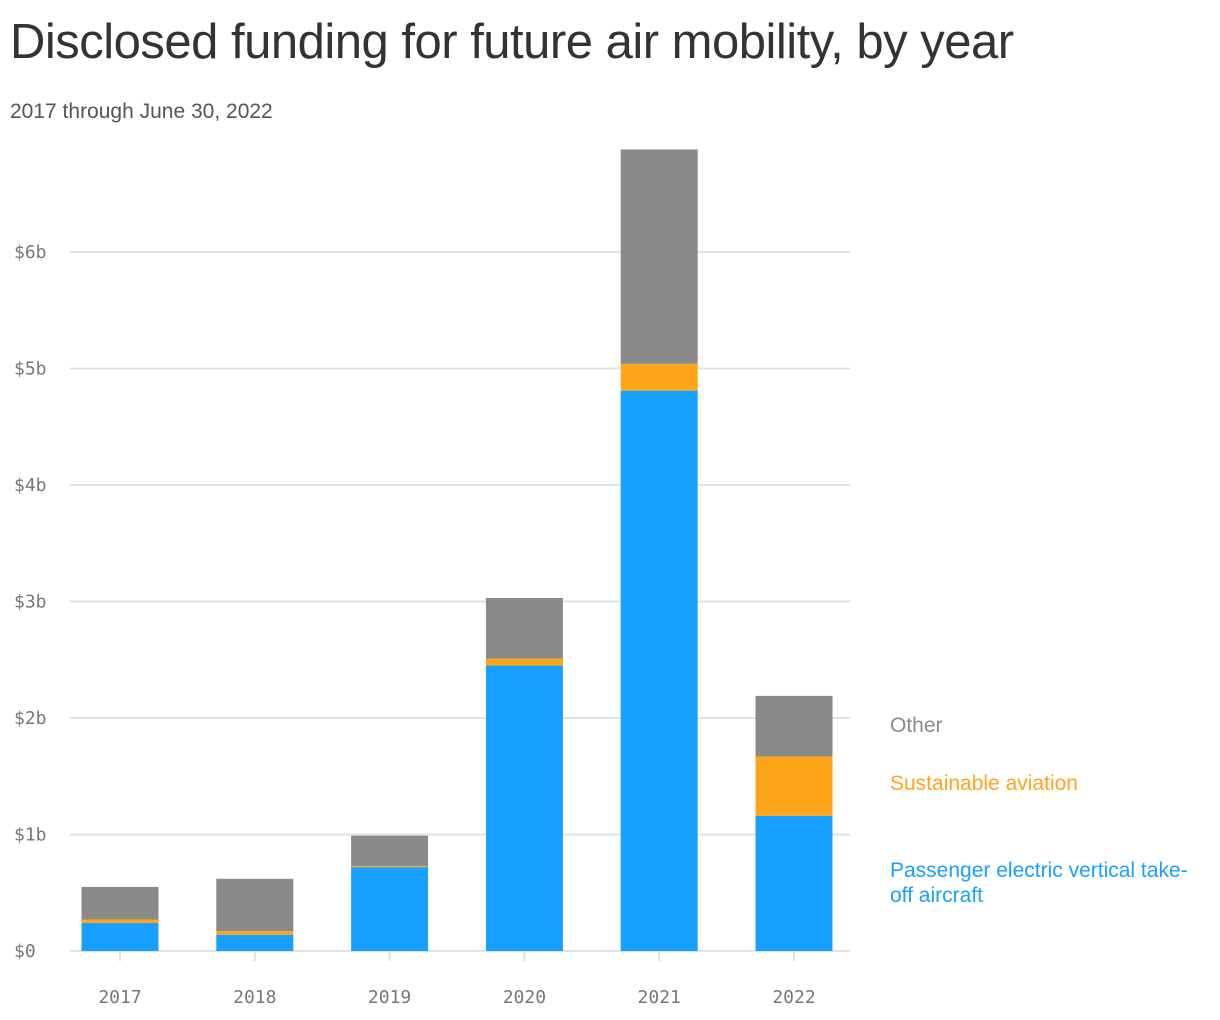 This screenshot has width=1220, height=1020. Describe the element at coordinates (25, 951) in the screenshot. I see `y-tick-label: $0` at that location.